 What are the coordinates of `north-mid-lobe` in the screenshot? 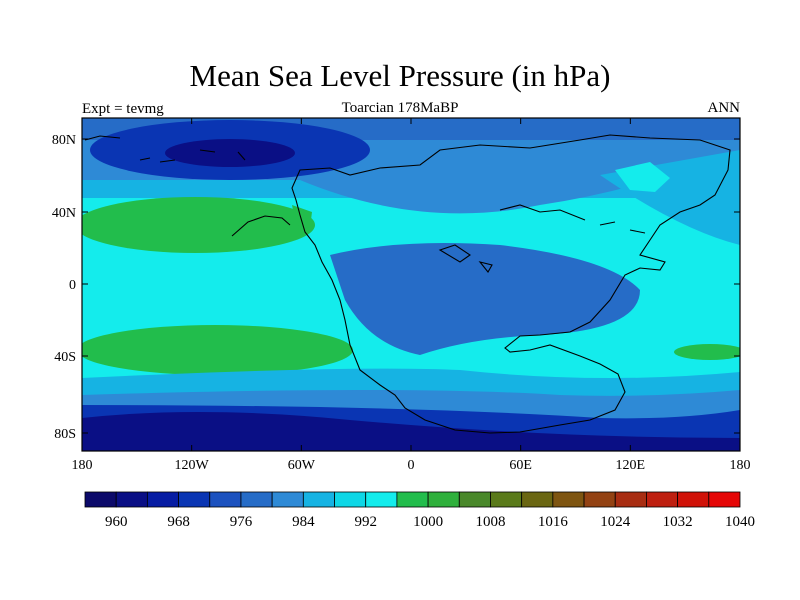 It's located at (520, 166).